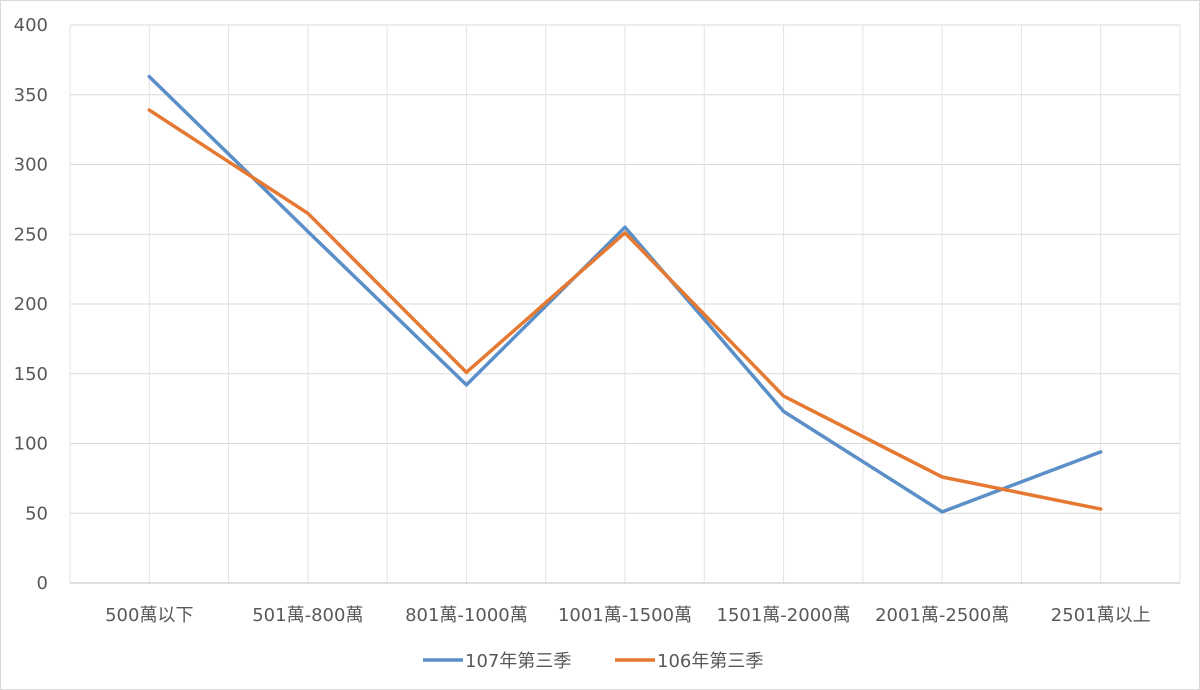 The width and height of the screenshot is (1200, 690). Describe the element at coordinates (31, 234) in the screenshot. I see `y-tick-label: 250` at that location.